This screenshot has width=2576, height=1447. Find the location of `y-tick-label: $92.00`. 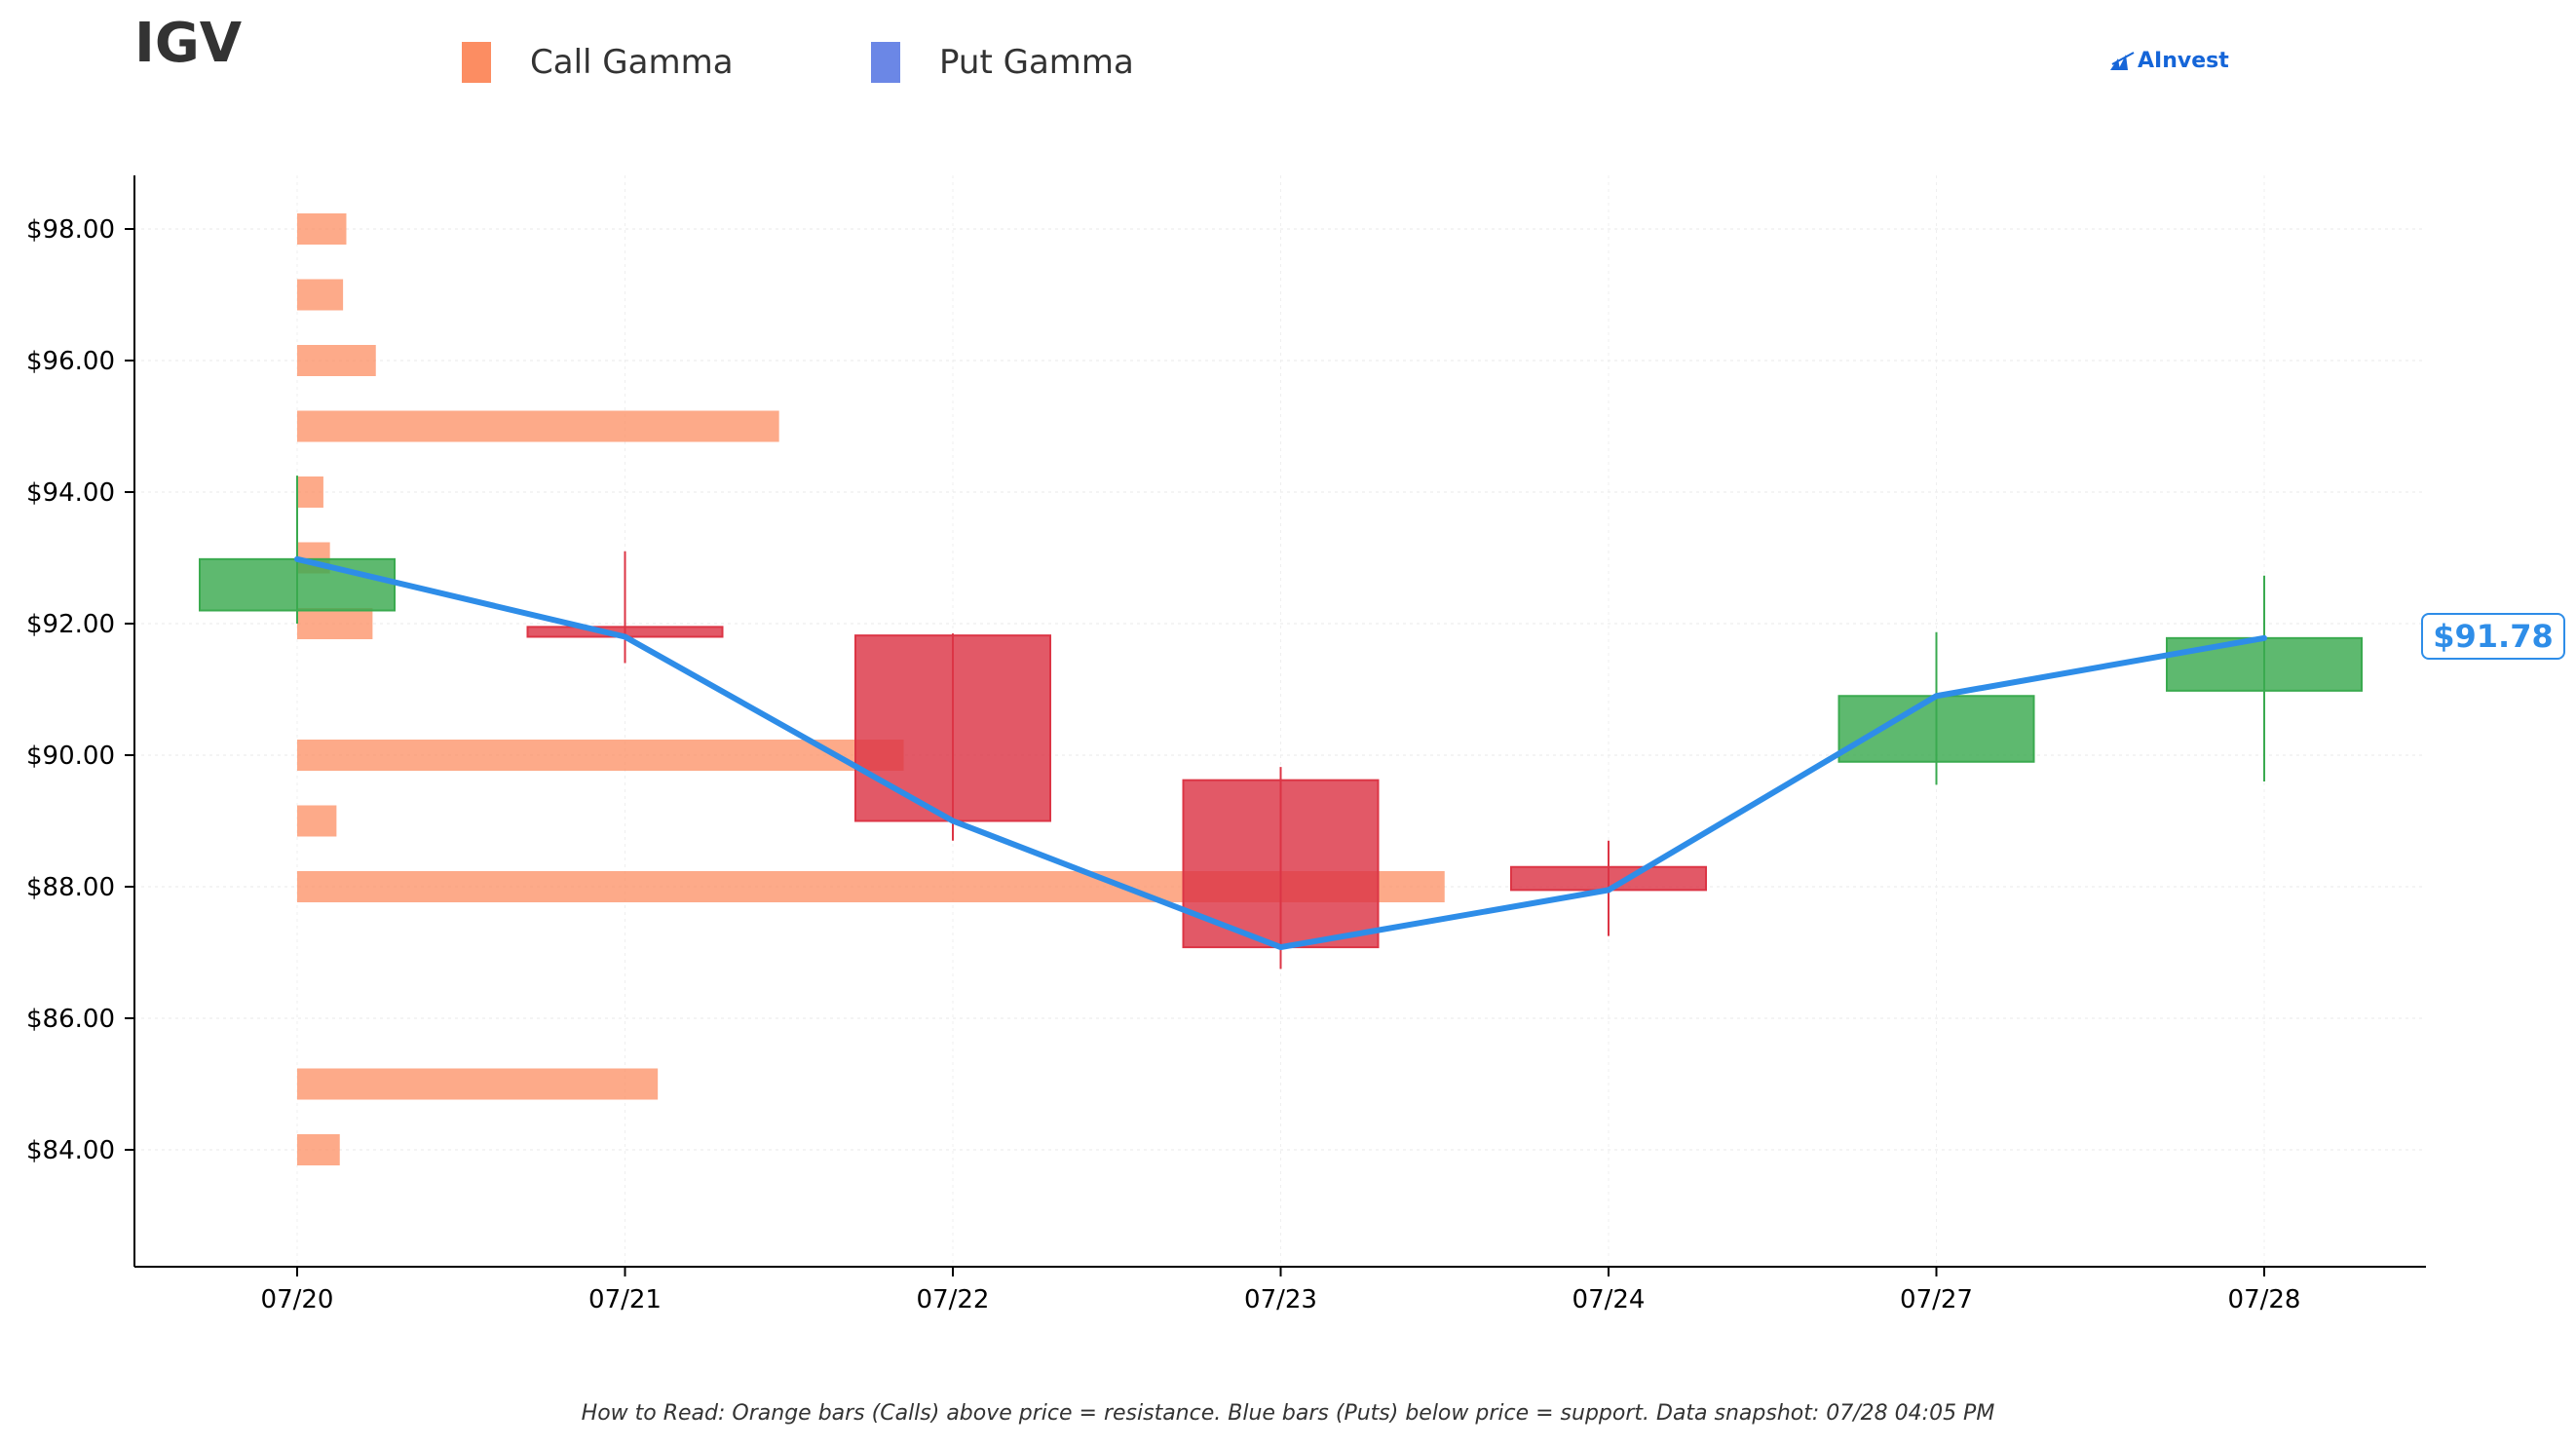

y-tick-label: $92.00 is located at coordinates (70, 624).